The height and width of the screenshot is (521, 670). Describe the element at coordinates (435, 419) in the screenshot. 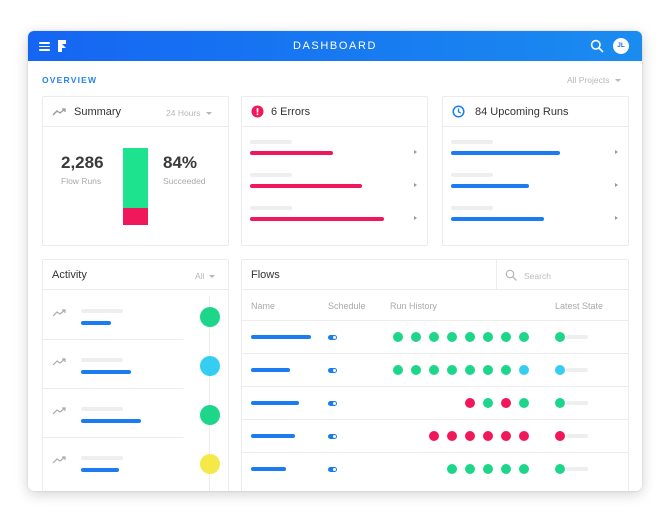

I see `row-divider` at that location.